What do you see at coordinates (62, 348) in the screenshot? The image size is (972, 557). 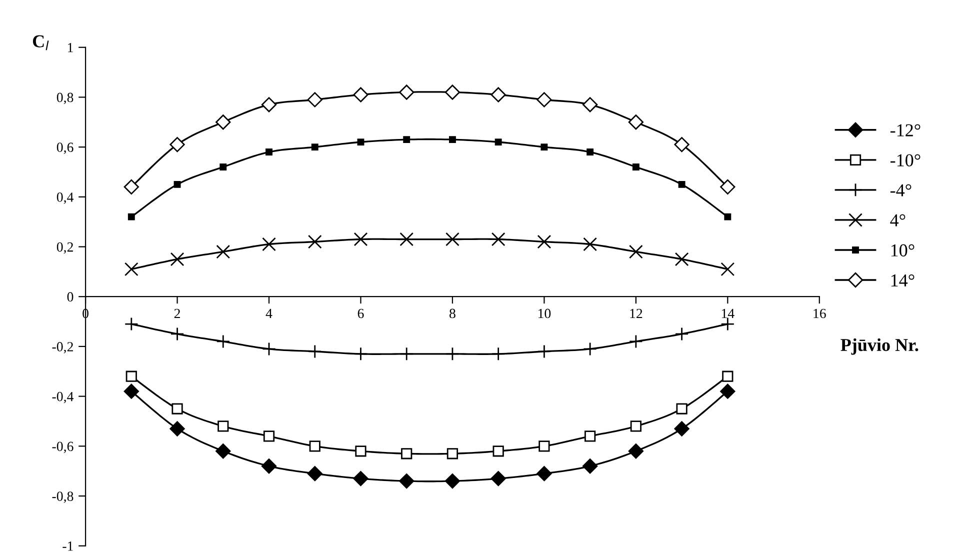 I see `y-tick-label: -0,2` at bounding box center [62, 348].